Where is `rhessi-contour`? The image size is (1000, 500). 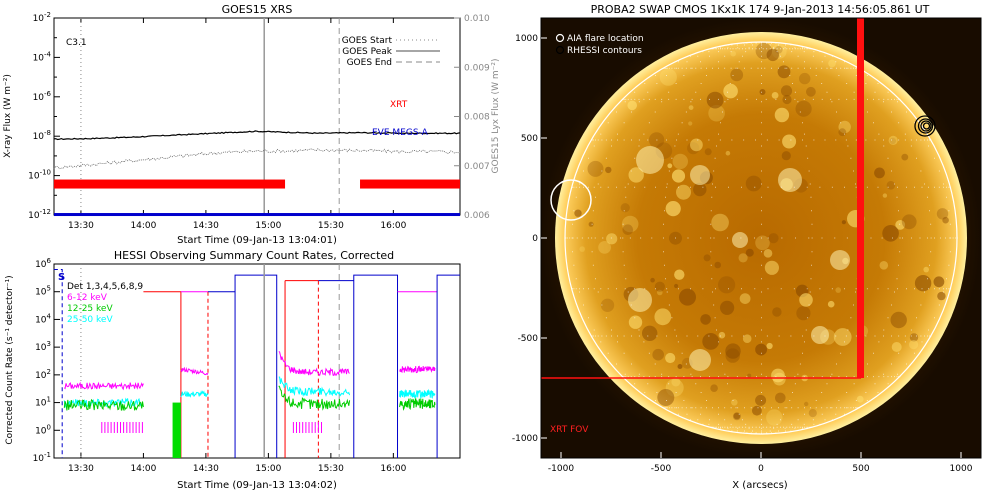
rhessi-contour is located at coordinates (926, 126).